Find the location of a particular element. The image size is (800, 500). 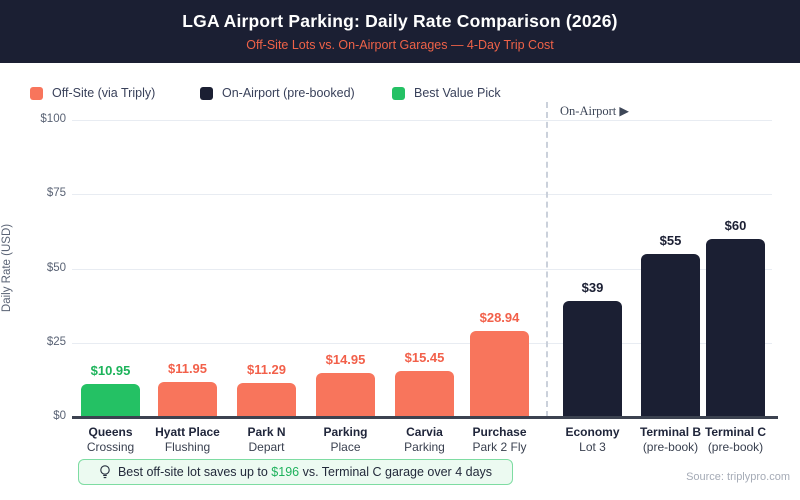

bar-category-label: Park N Depart is located at coordinates (267, 440).